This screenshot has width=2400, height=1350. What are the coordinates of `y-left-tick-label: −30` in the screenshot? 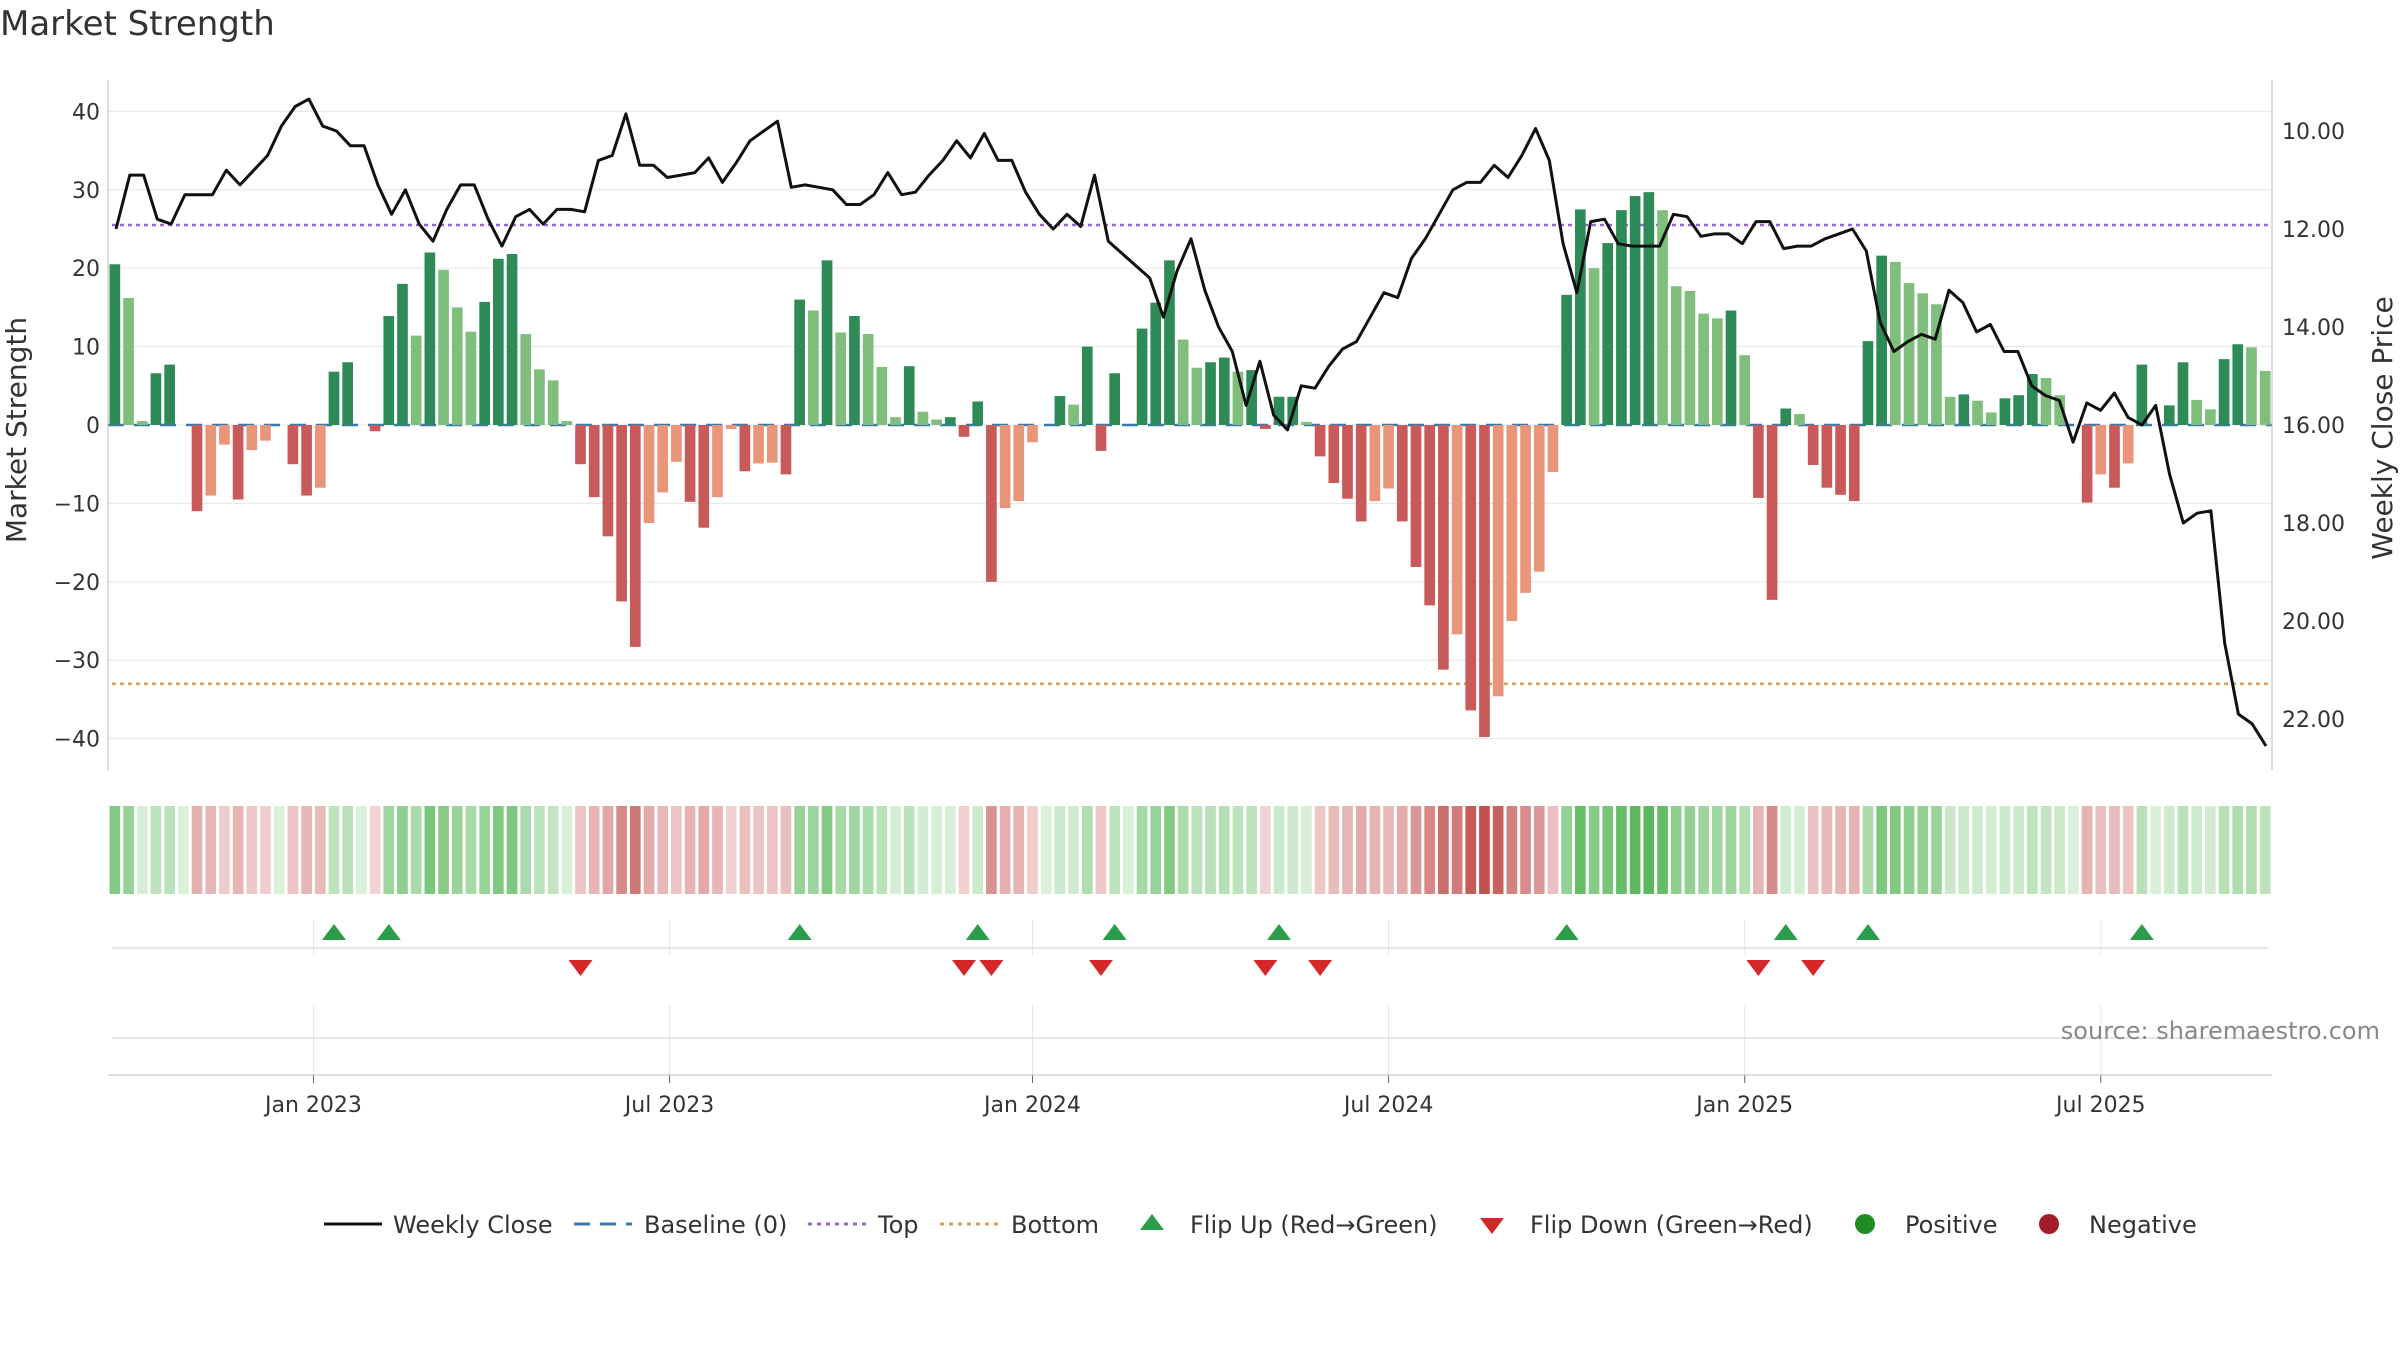 It's located at (77, 661).